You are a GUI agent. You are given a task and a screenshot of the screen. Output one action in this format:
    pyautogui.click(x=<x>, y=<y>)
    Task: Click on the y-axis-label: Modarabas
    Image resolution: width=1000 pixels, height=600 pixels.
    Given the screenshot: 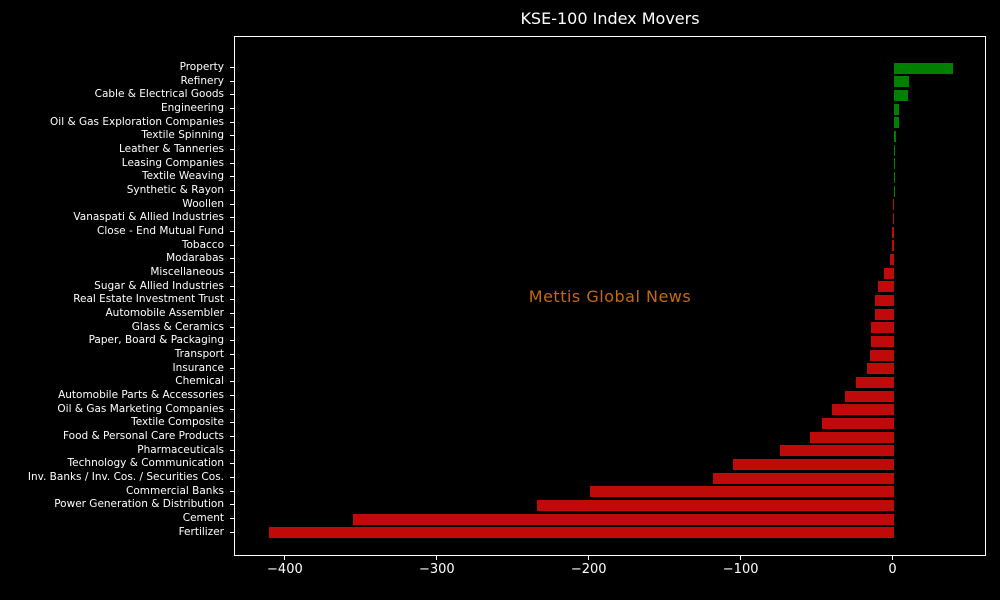 What is the action you would take?
    pyautogui.click(x=195, y=258)
    